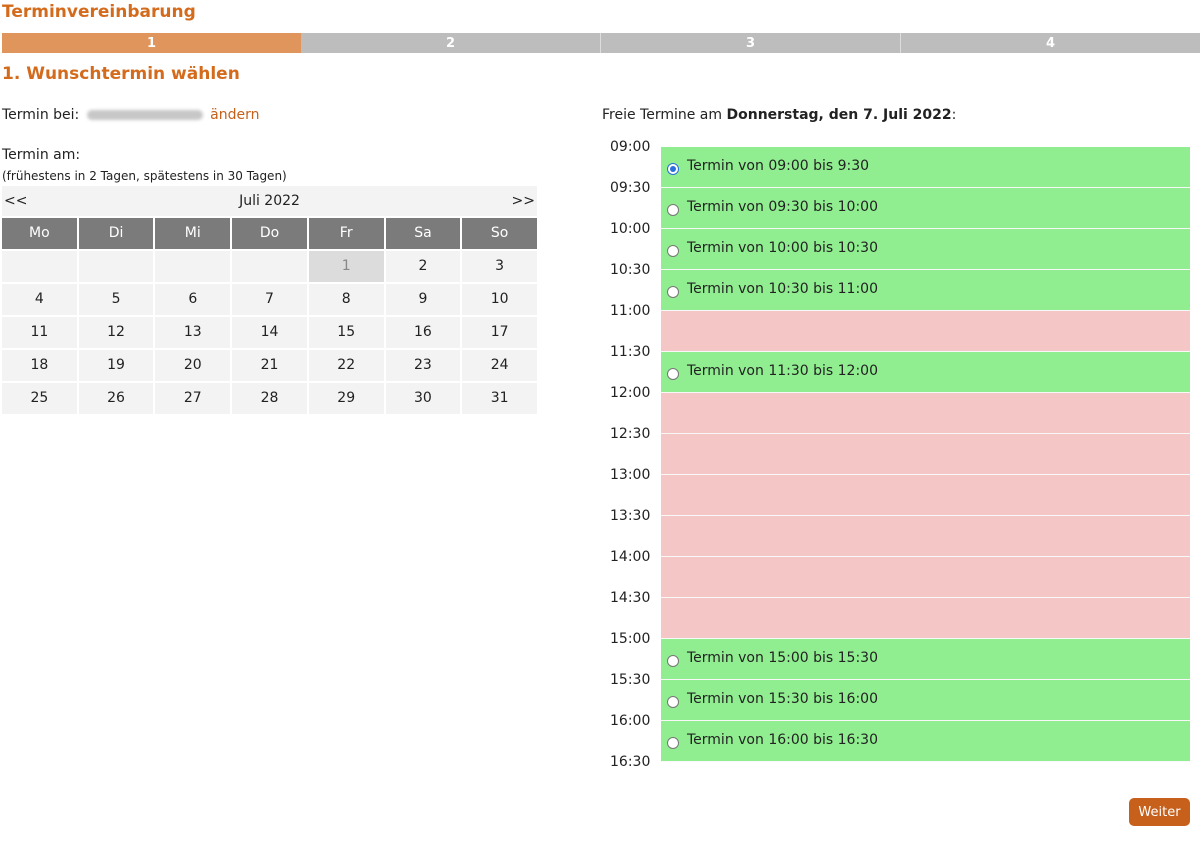  Describe the element at coordinates (235, 115) in the screenshot. I see `change-person-link: ändern` at that location.